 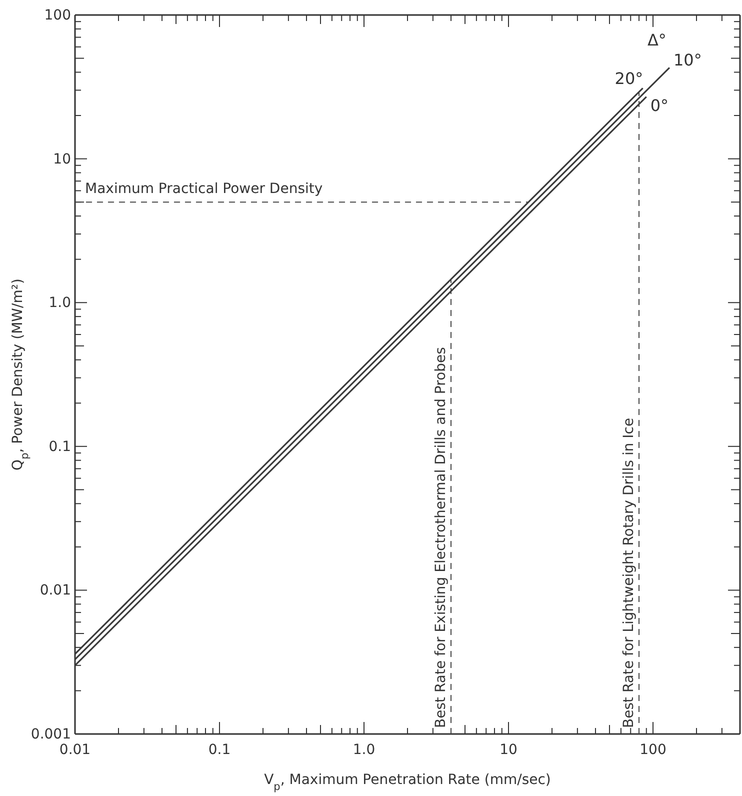 I want to click on ref-line-label: Maximum Practical Power Density, so click(x=204, y=189).